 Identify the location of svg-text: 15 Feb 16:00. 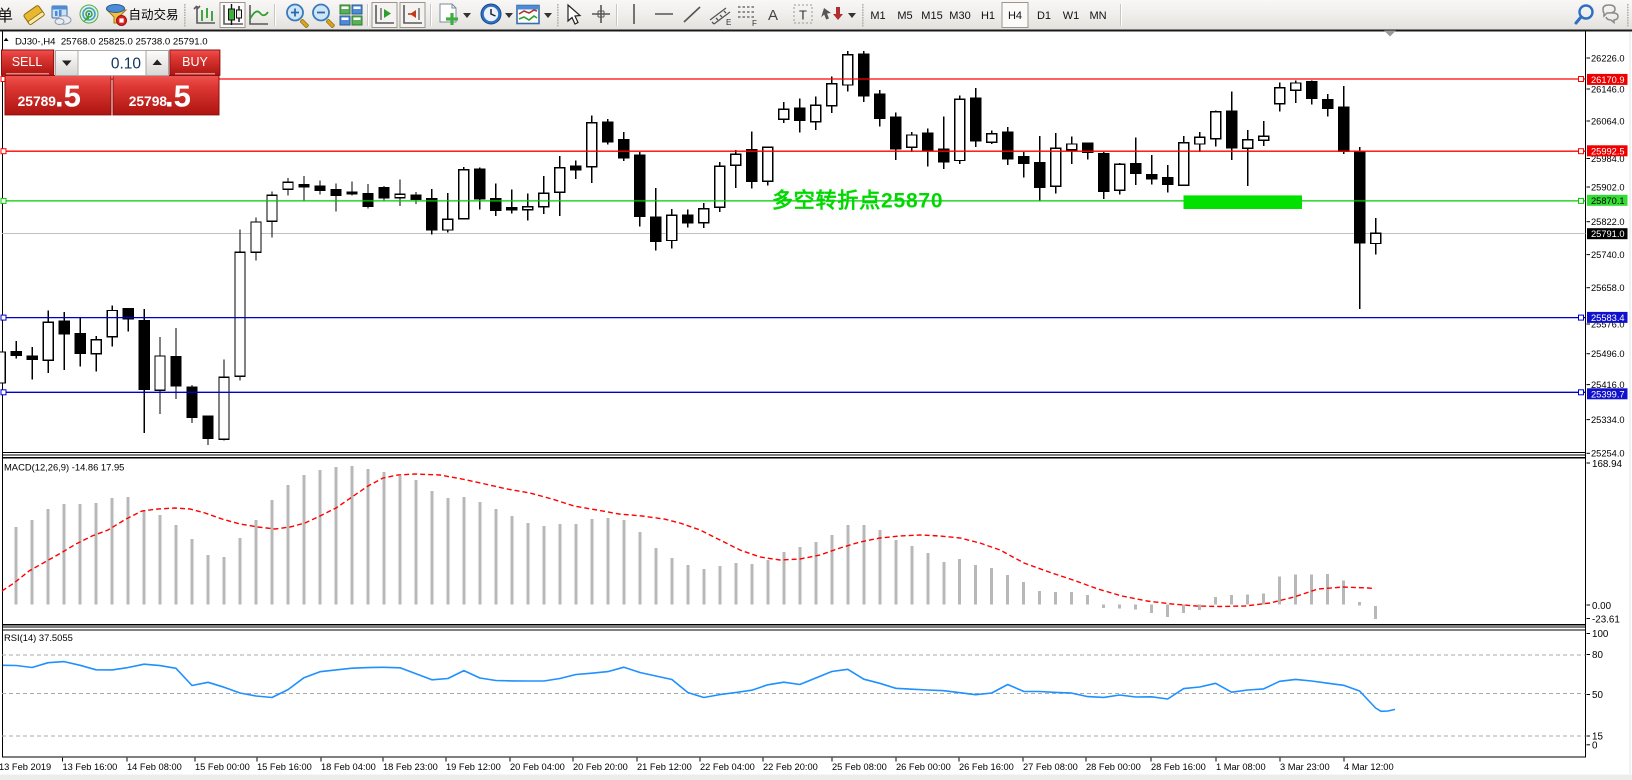
(284, 767).